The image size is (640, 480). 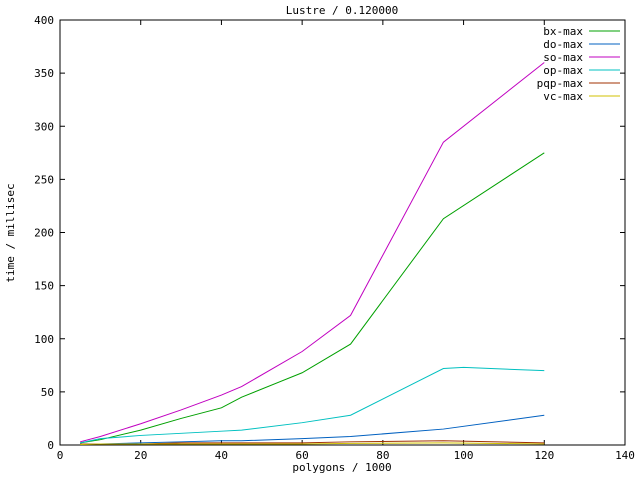 What do you see at coordinates (44, 233) in the screenshot?
I see `y-tick-label: 200` at bounding box center [44, 233].